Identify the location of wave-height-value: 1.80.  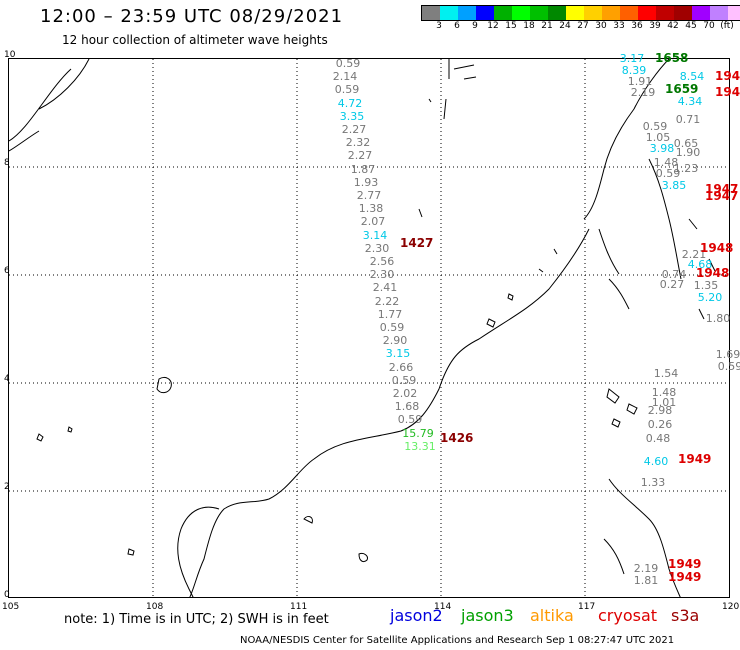
(718, 318).